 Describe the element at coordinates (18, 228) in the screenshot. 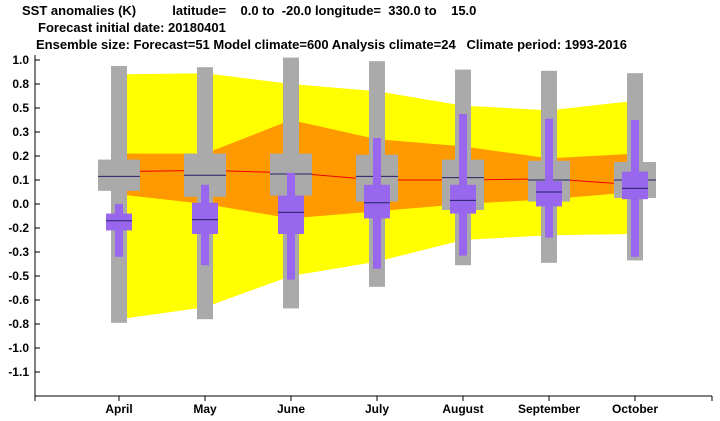

I see `y-tick-label: -0.2` at that location.